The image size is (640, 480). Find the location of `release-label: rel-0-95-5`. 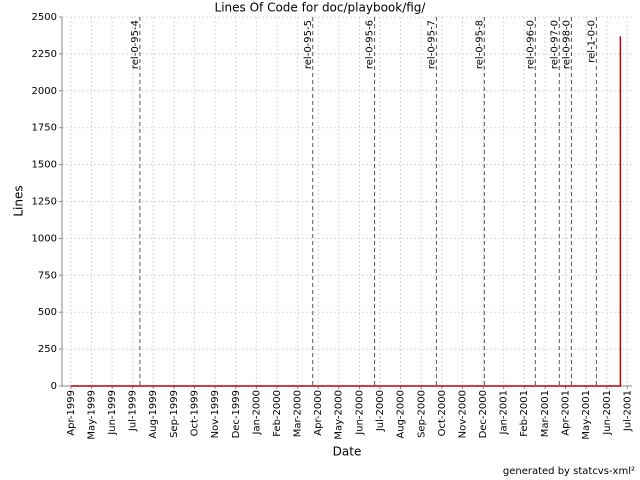

release-label: rel-0-95-5 is located at coordinates (308, 44).